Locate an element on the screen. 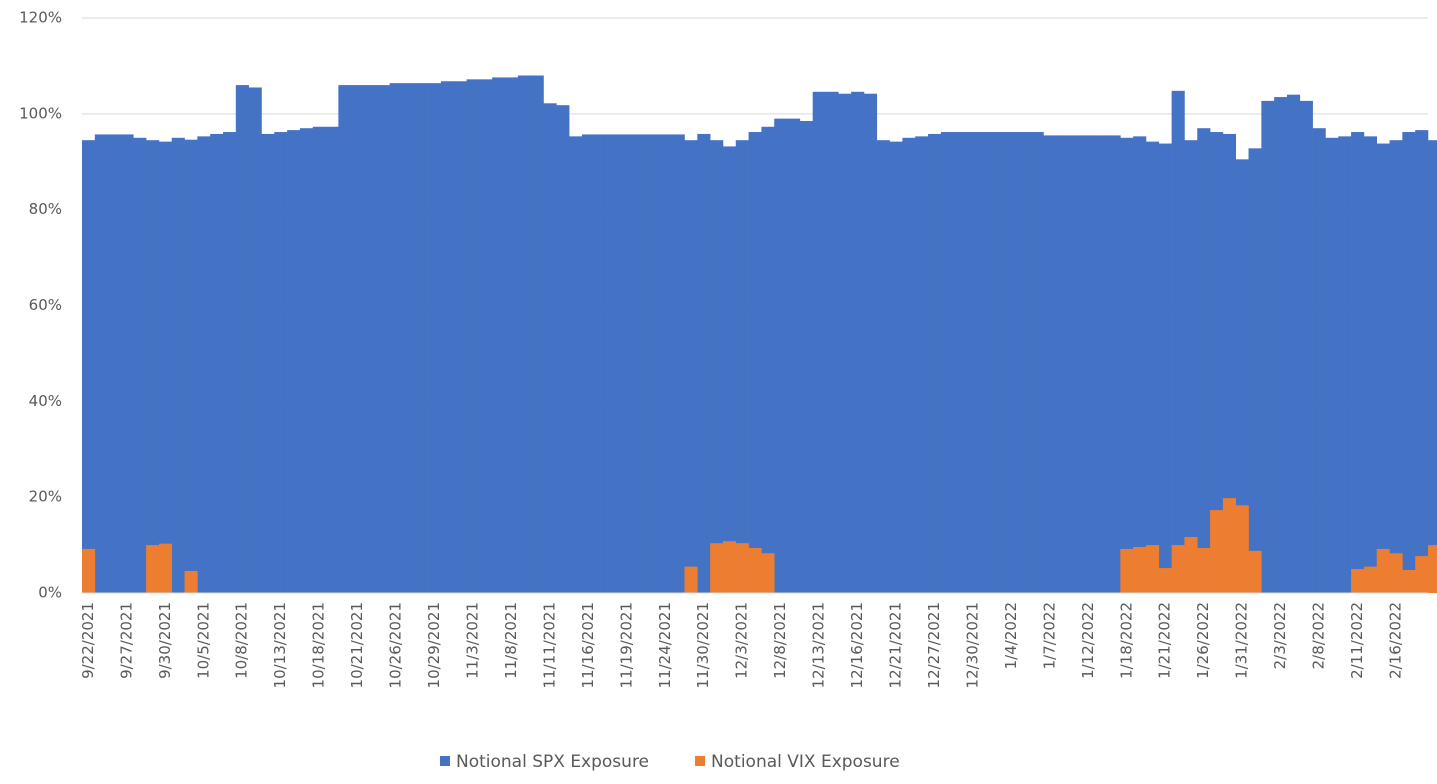 The height and width of the screenshot is (784, 1437). x-tick-label: 12/30/2021 is located at coordinates (972, 645).